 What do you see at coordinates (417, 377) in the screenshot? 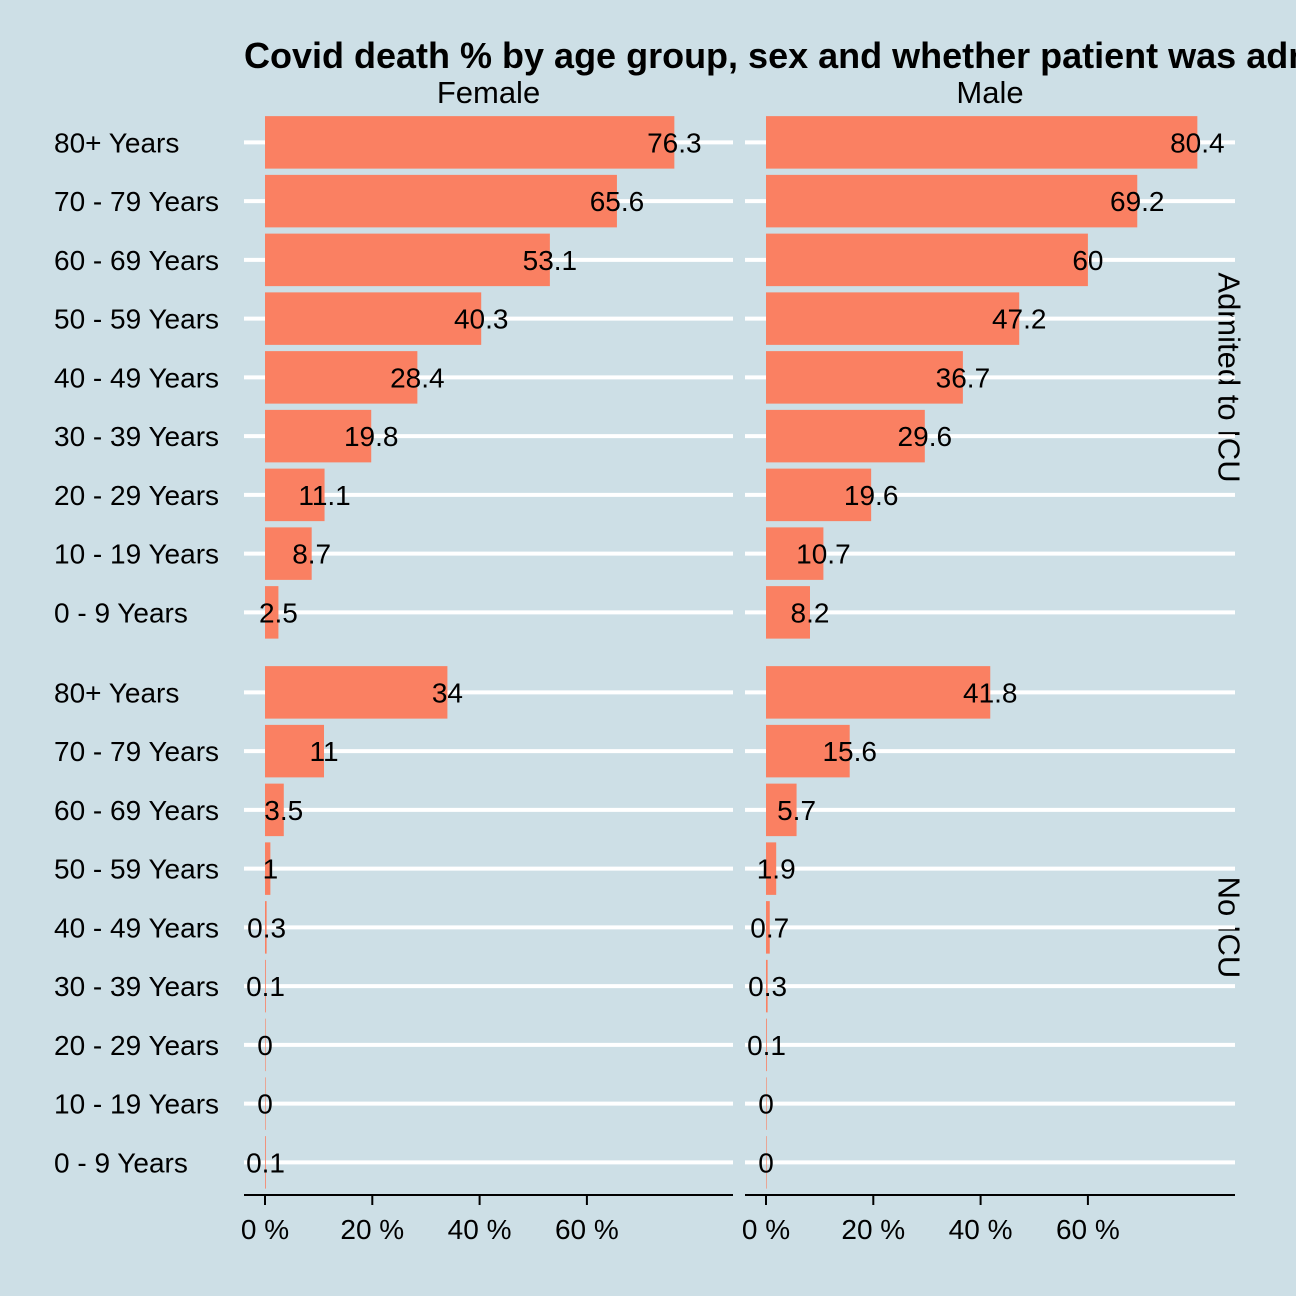
I see `data-label: 28.4` at bounding box center [417, 377].